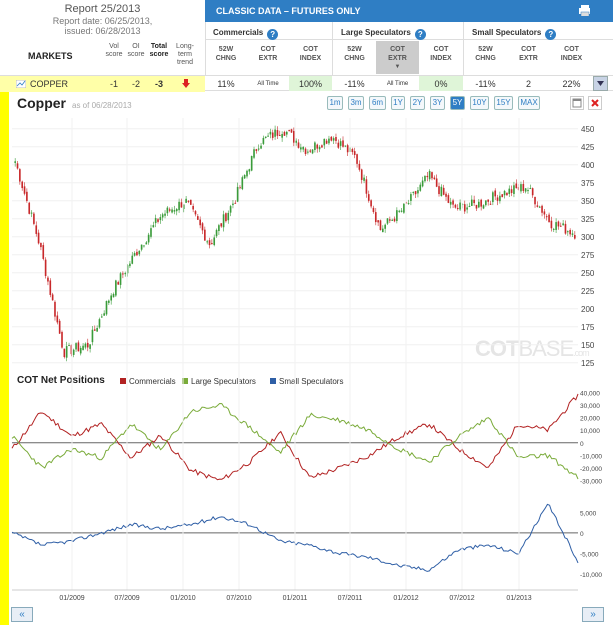 This screenshot has height=625, width=613. Describe the element at coordinates (114, 50) in the screenshot. I see `vol-score-header: Vol score` at that location.